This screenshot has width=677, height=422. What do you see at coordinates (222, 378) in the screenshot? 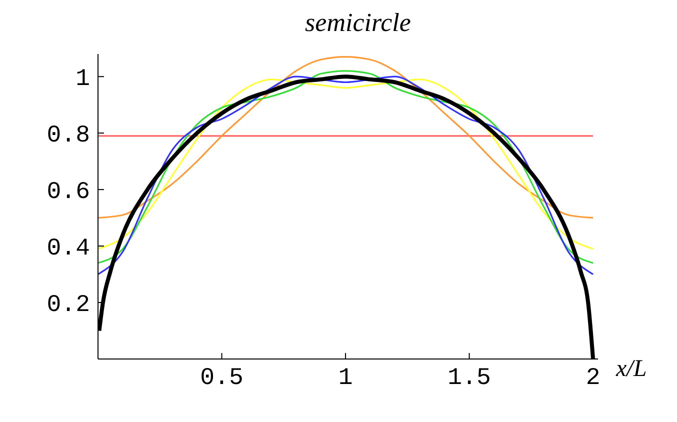
I see `x-tick-label: 0.5` at bounding box center [222, 378].